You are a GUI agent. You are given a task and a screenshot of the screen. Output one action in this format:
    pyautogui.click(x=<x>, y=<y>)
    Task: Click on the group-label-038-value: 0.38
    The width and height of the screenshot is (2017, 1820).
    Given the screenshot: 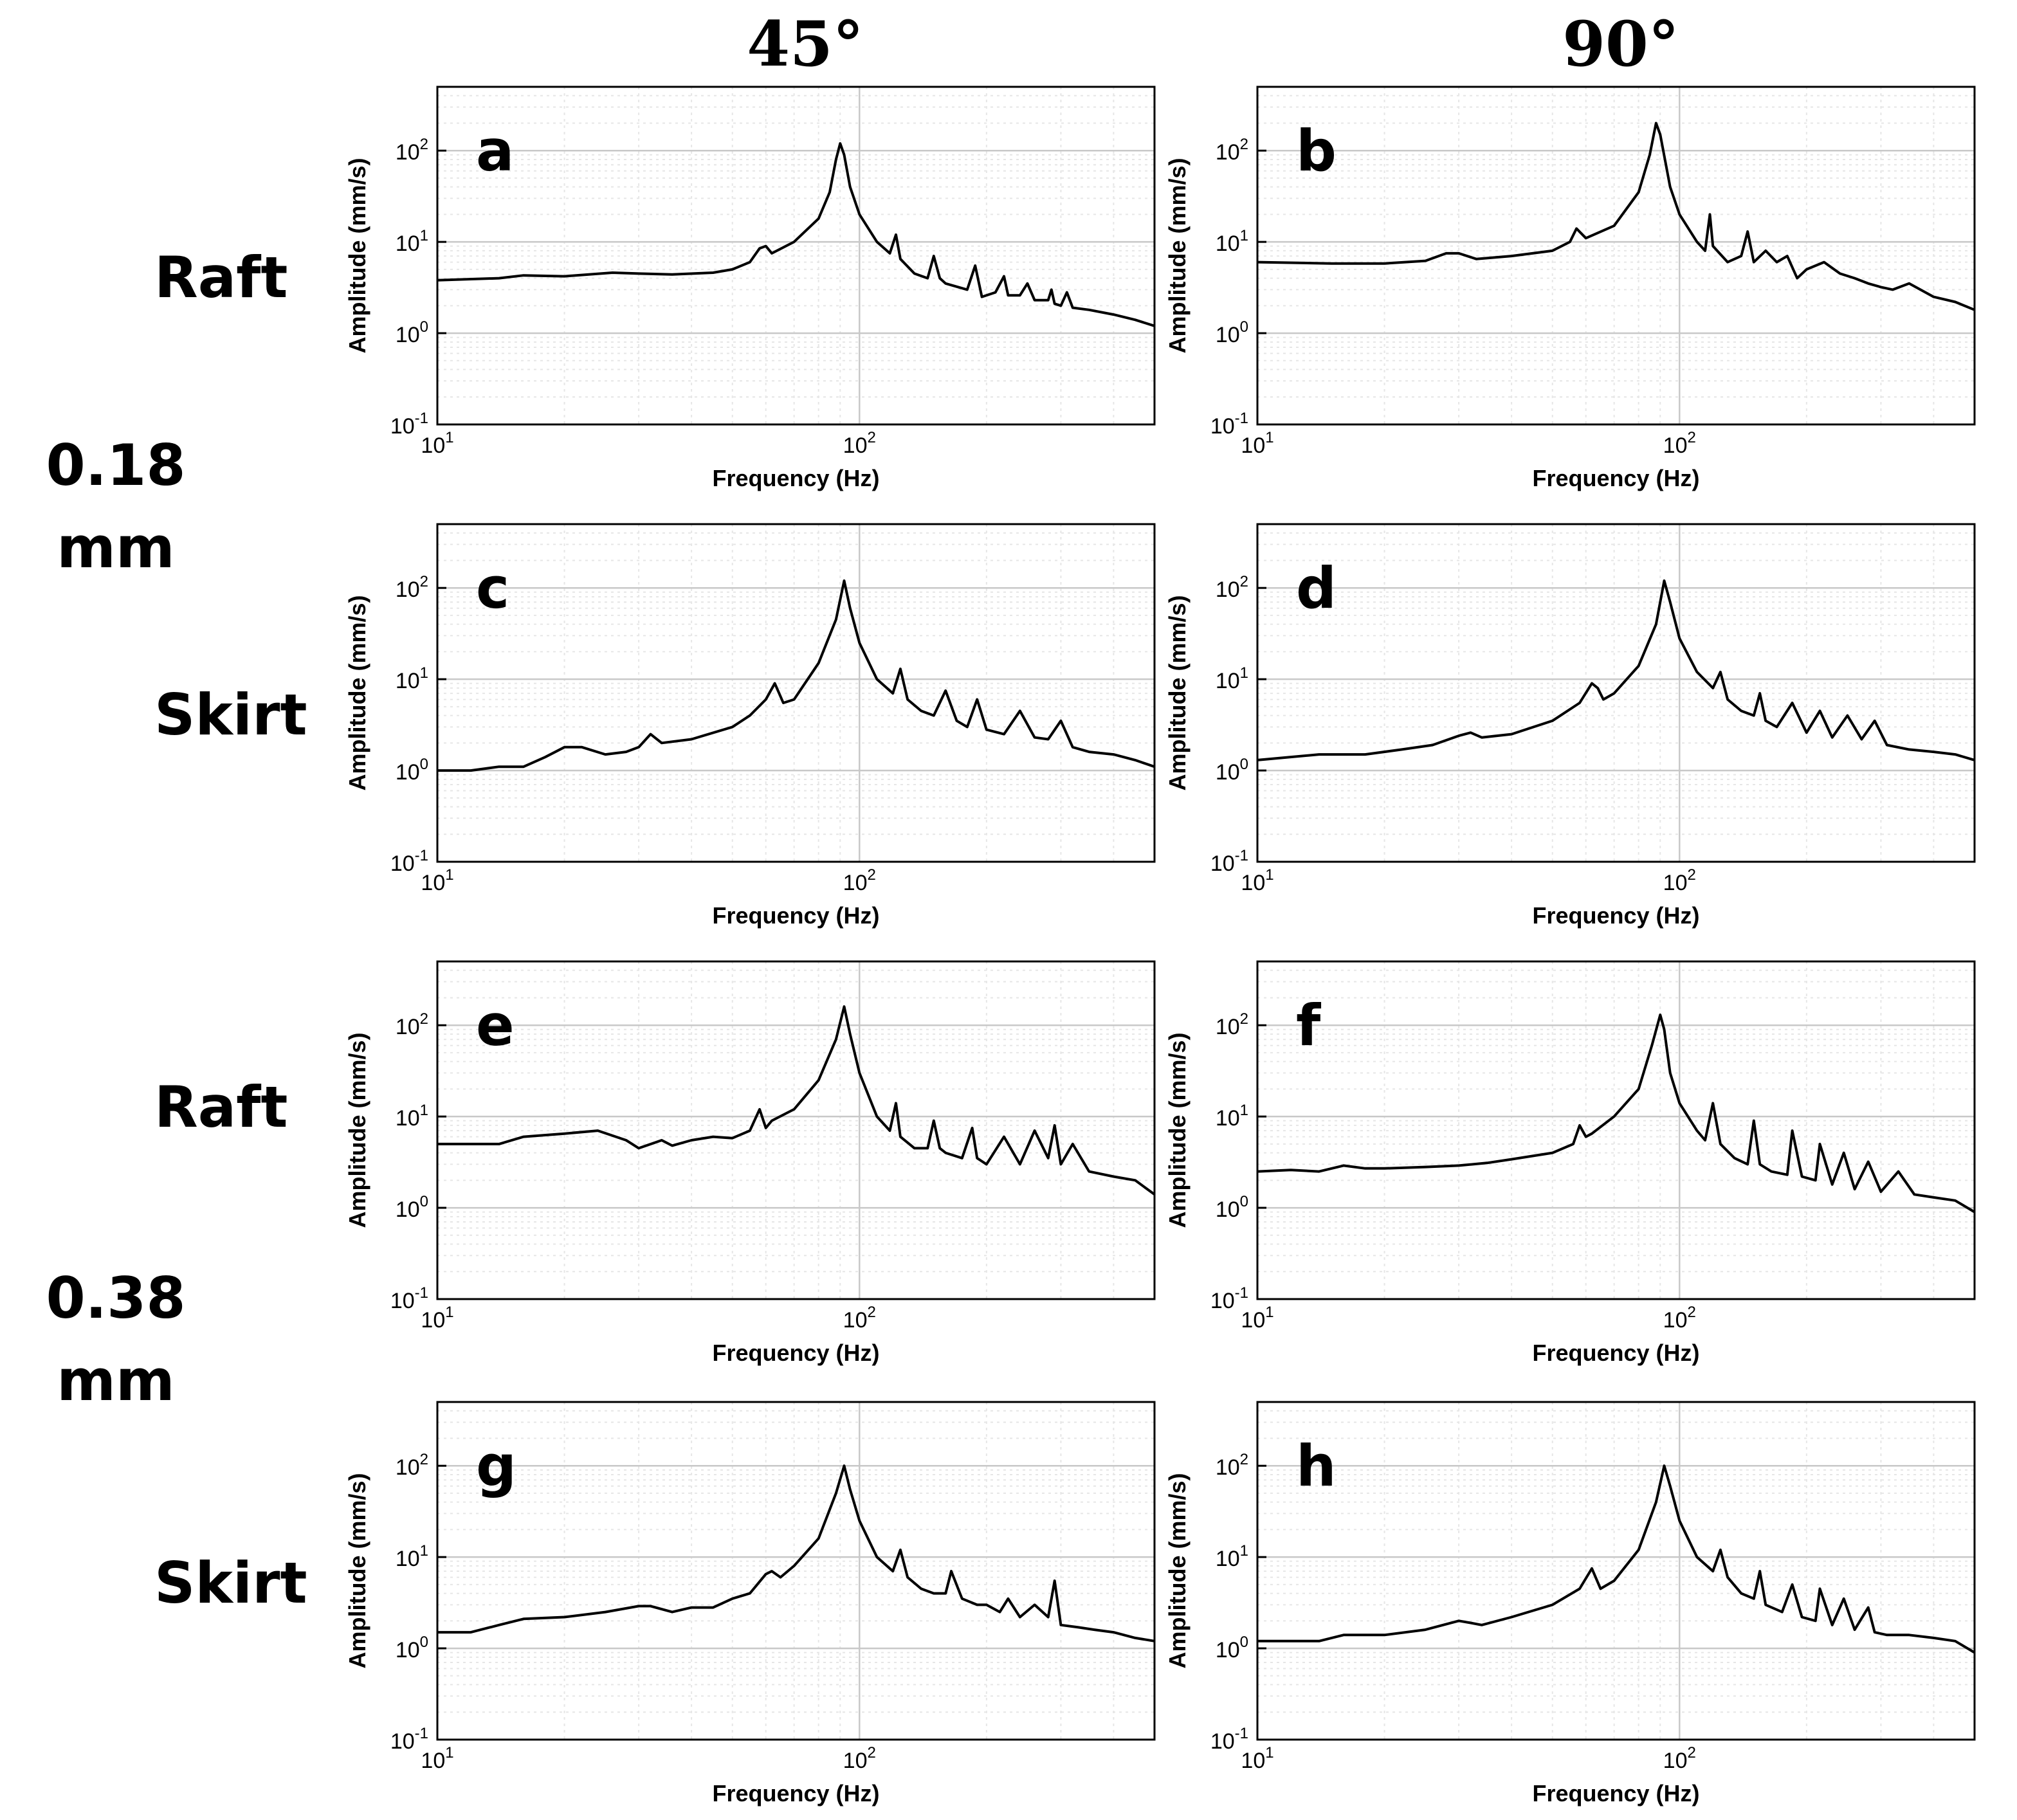 What is the action you would take?
    pyautogui.click(x=116, y=1298)
    